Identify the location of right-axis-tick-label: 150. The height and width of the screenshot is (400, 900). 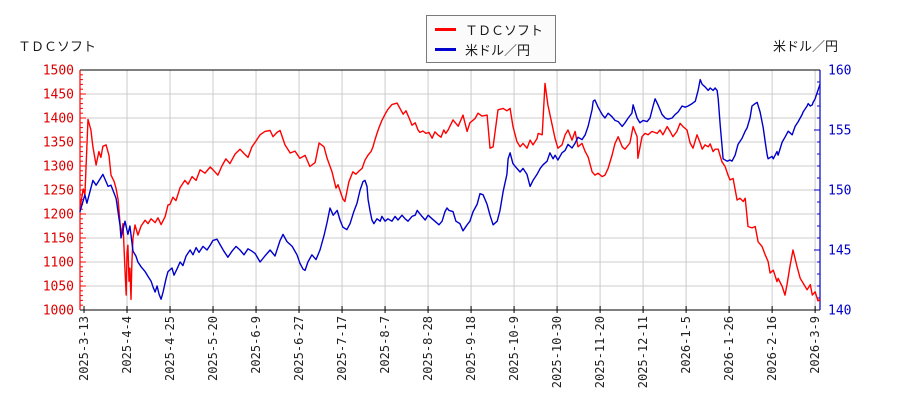
(839, 191).